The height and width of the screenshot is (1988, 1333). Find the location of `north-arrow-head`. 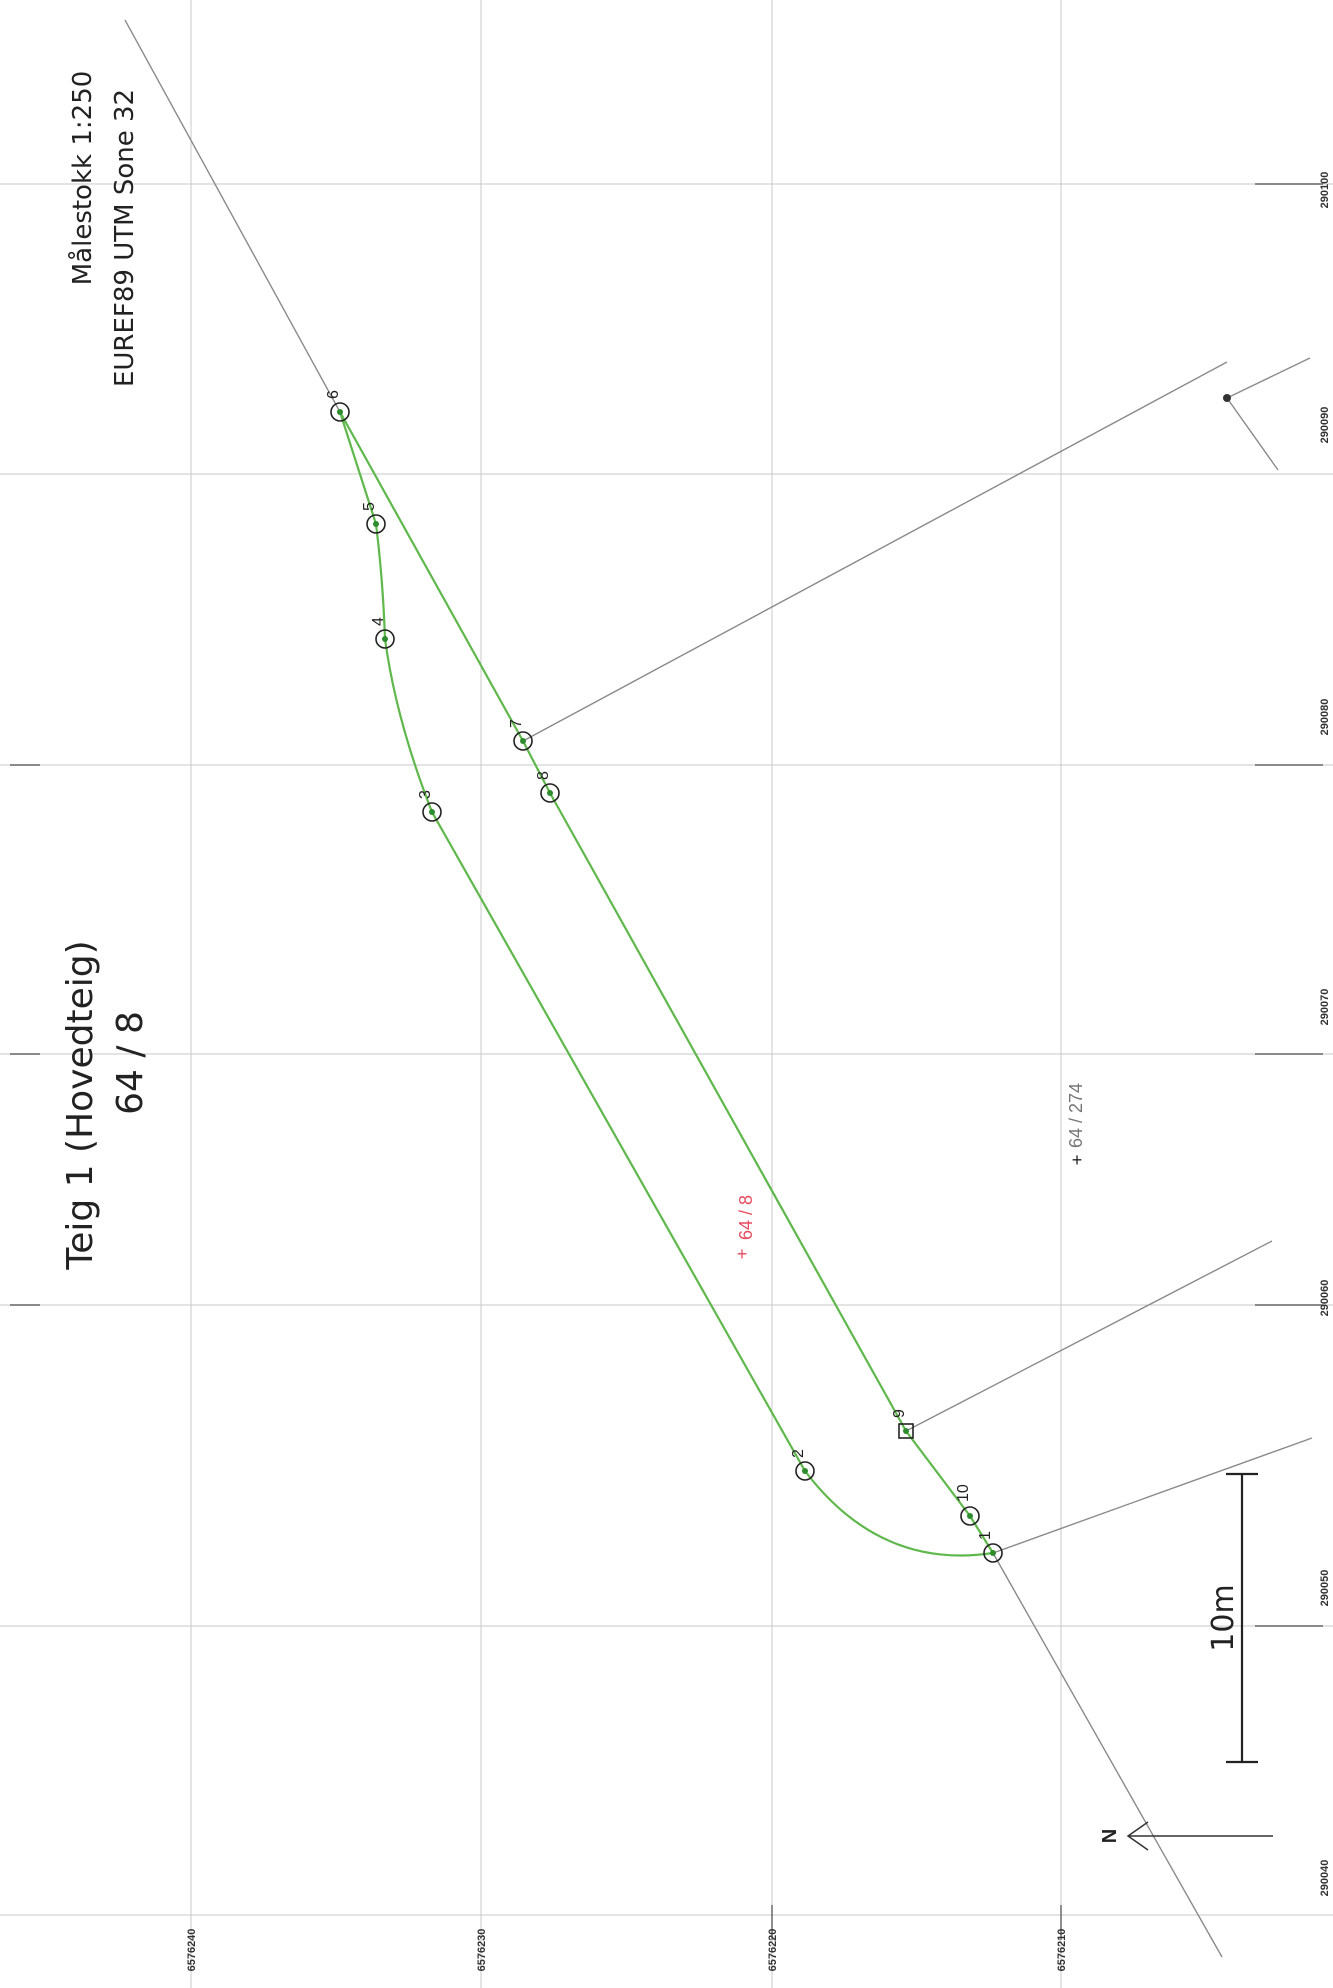

north-arrow-head is located at coordinates (1137, 1836).